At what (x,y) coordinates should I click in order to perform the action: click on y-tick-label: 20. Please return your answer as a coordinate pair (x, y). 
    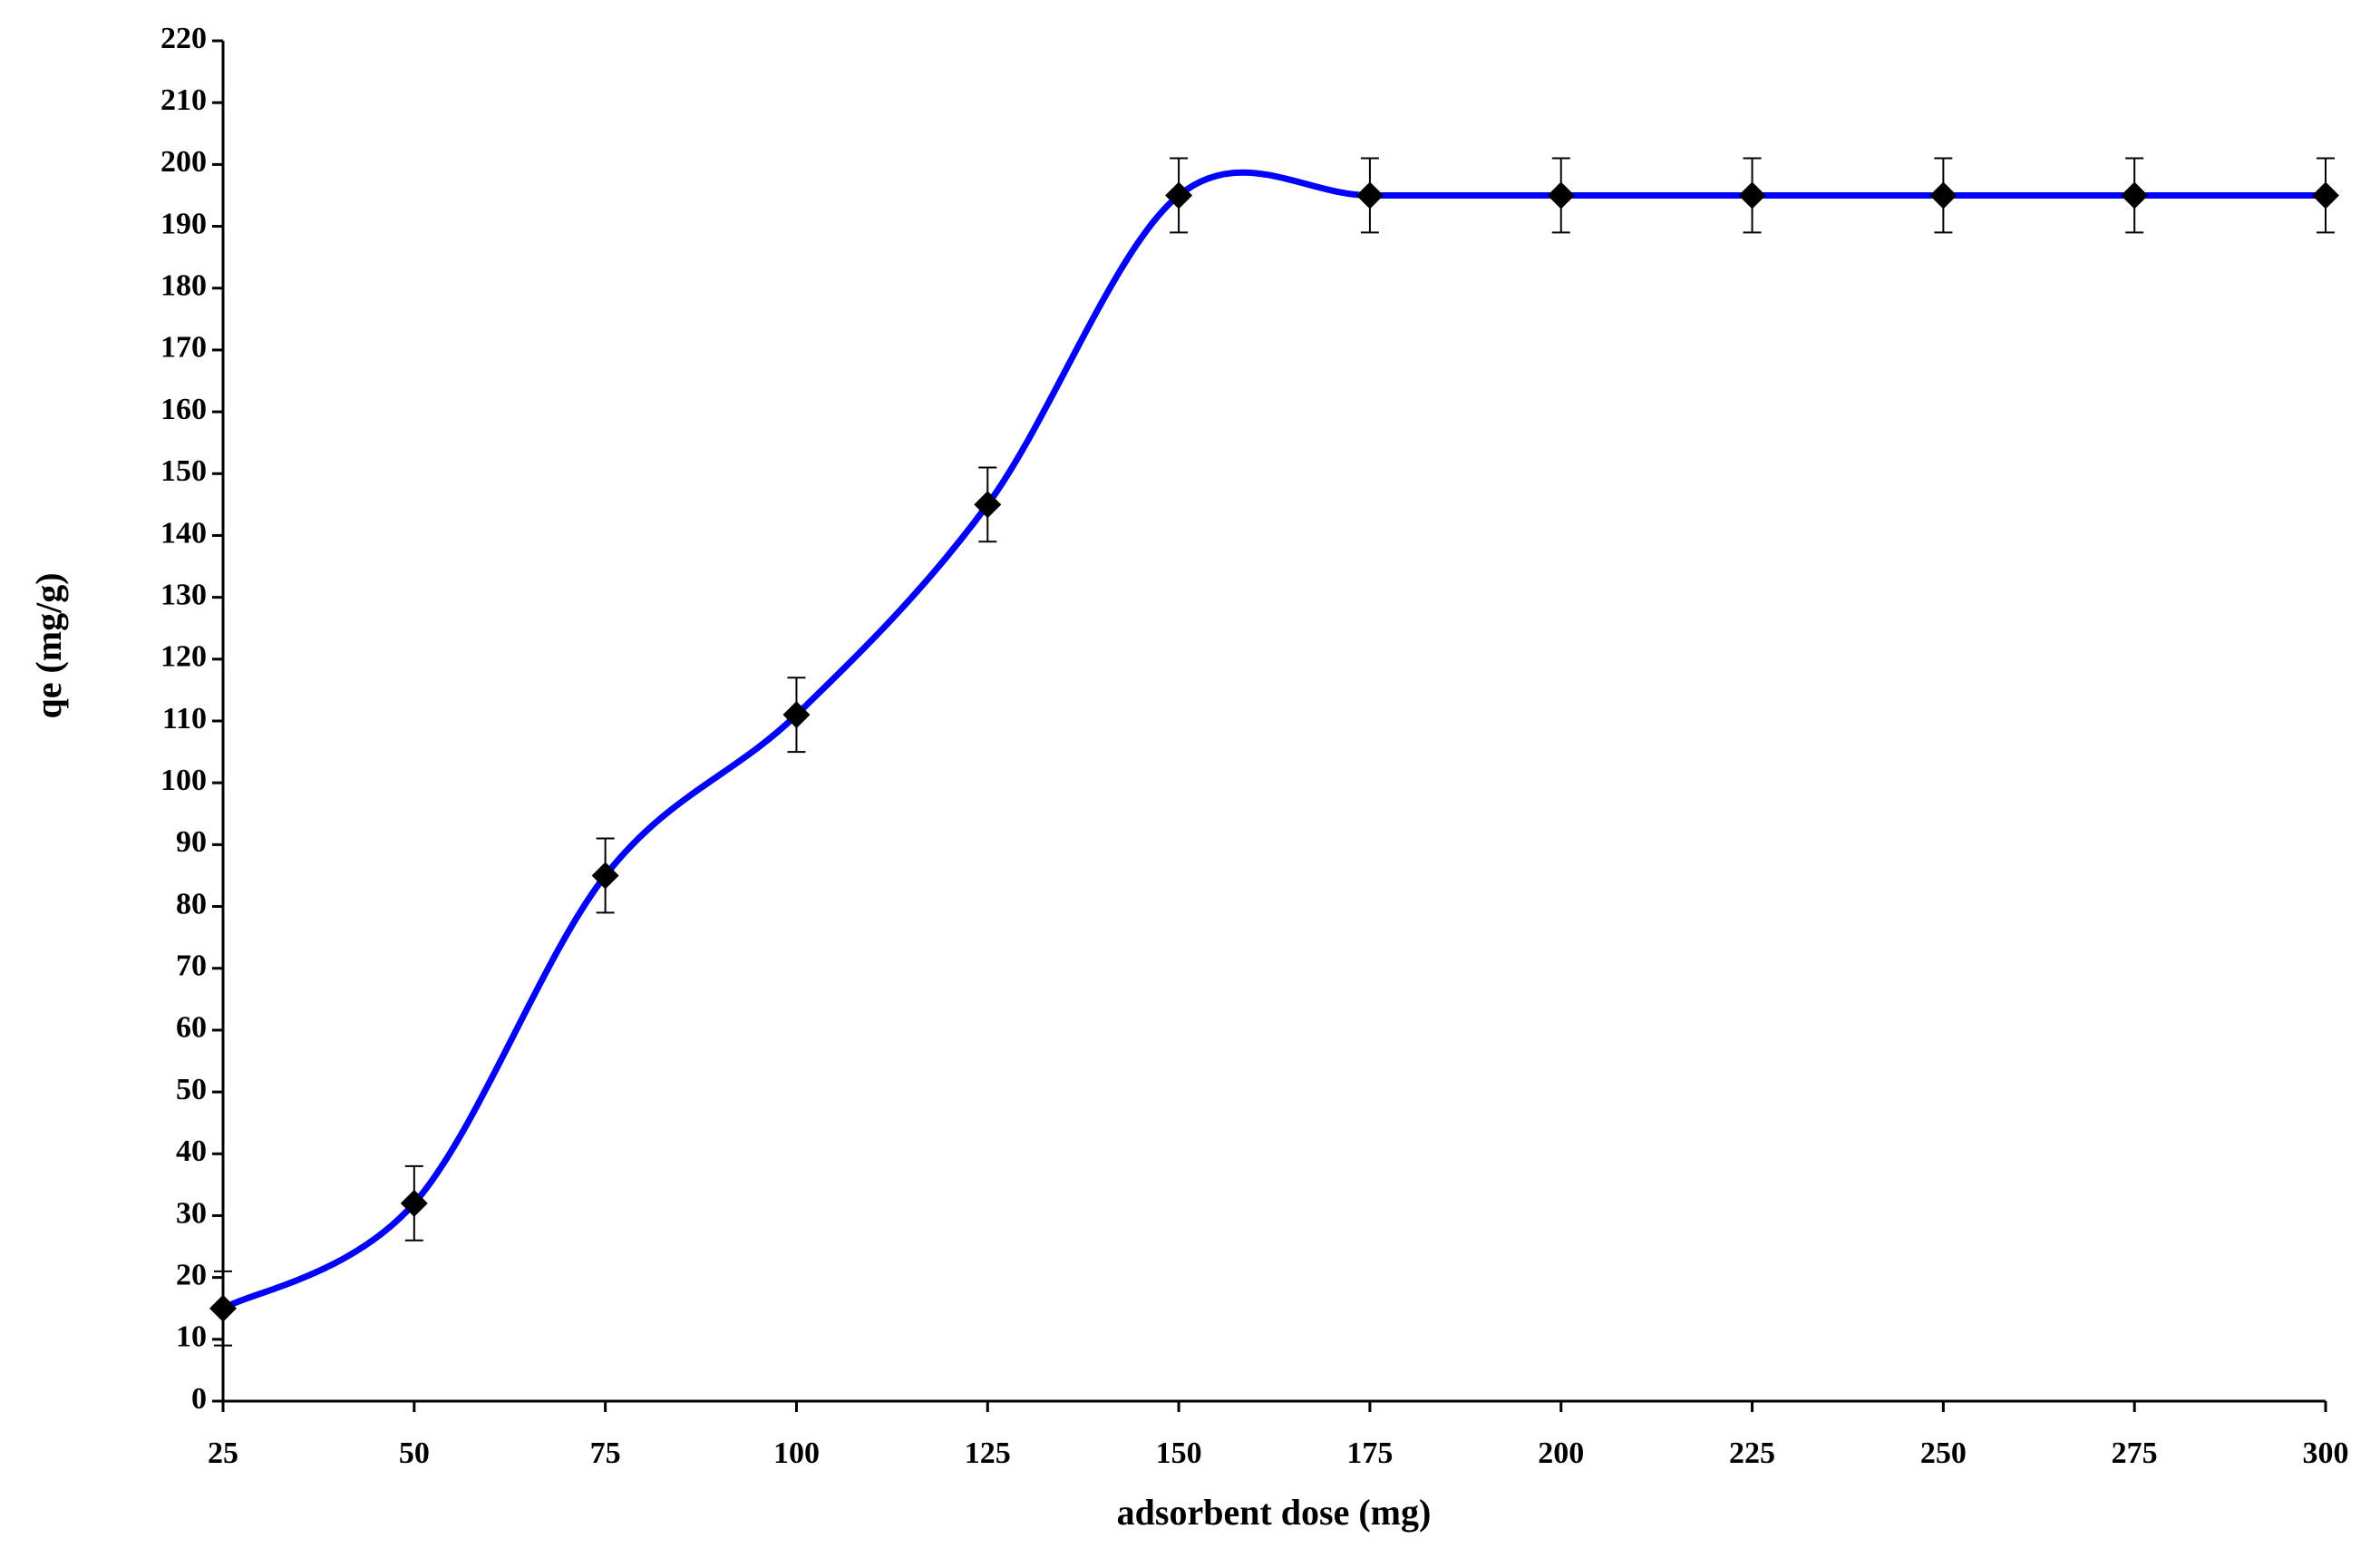
    Looking at the image, I should click on (191, 1274).